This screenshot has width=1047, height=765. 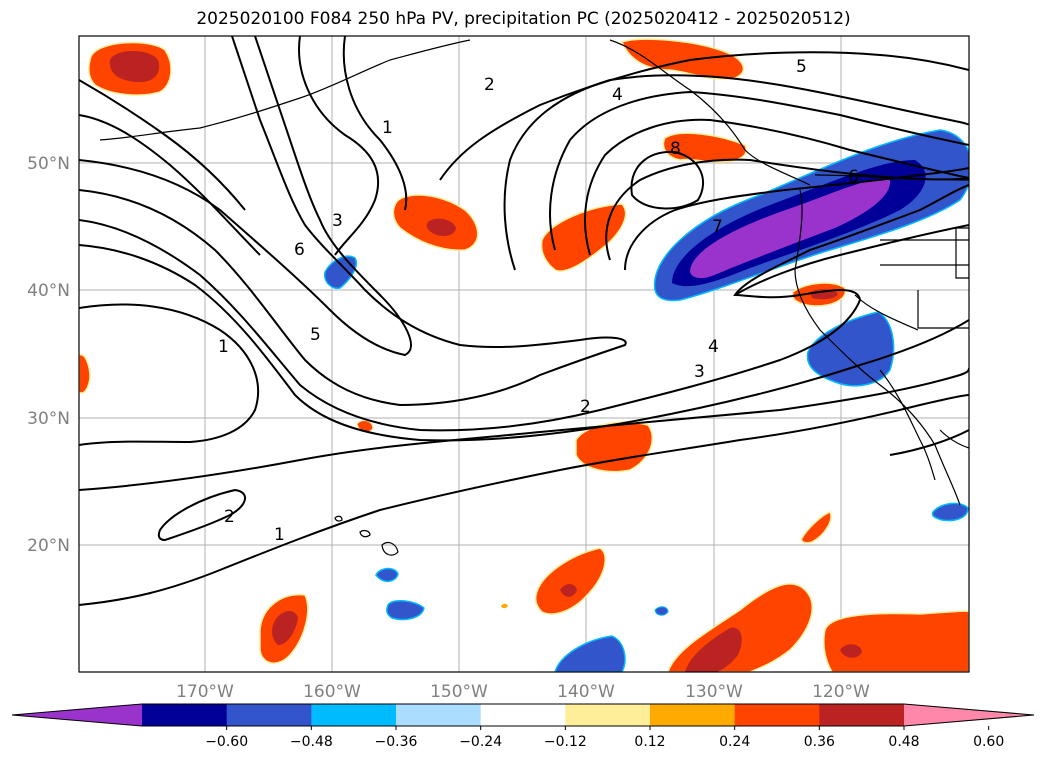 I want to click on colorbar-tick-label: −0.36, so click(x=396, y=742).